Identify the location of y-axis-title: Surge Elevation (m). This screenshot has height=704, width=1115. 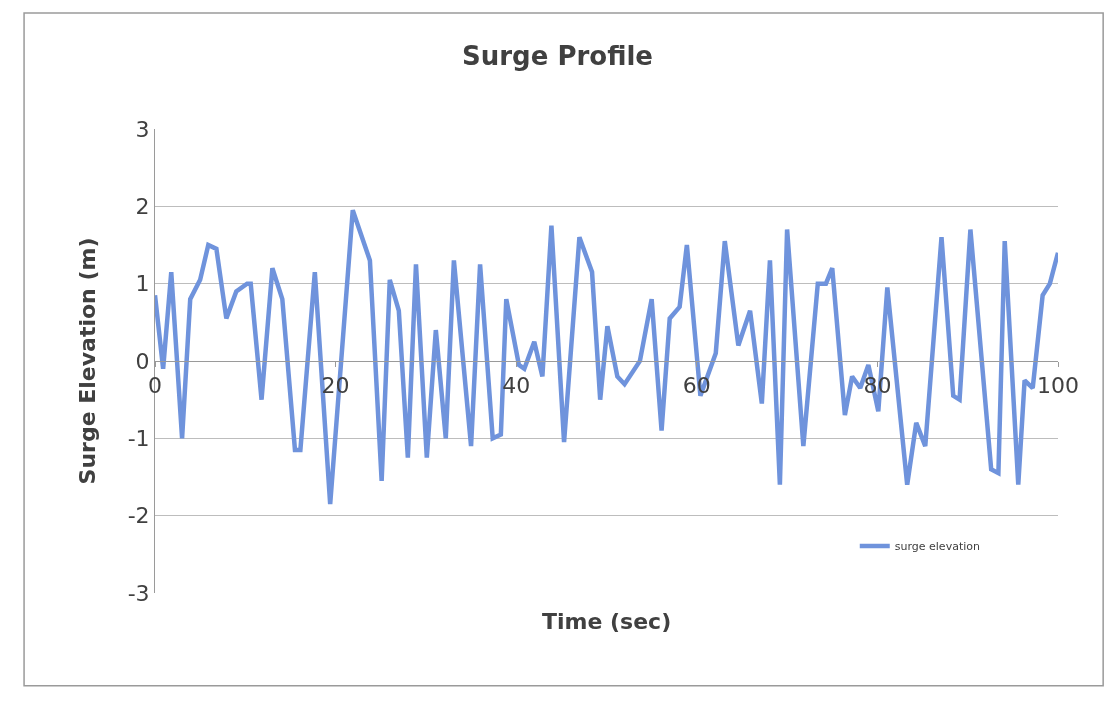
(88, 361).